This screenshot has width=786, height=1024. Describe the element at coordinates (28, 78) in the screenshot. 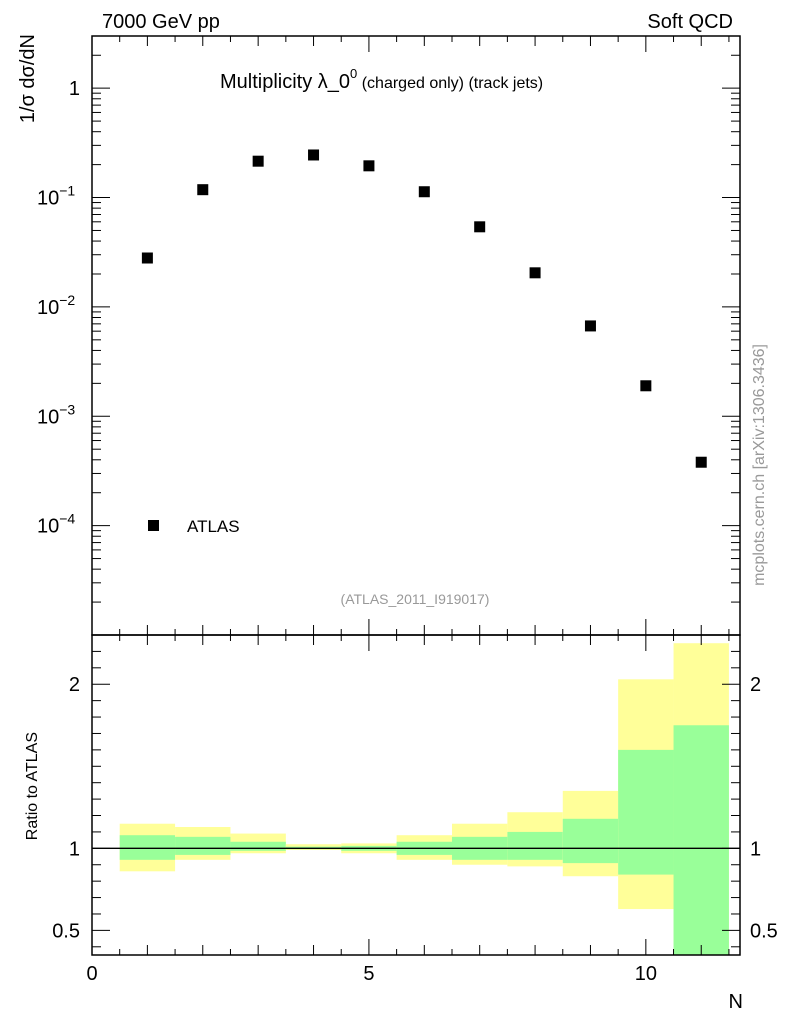

I see `main-y-axis-label: 1/σ dσ/dN` at that location.